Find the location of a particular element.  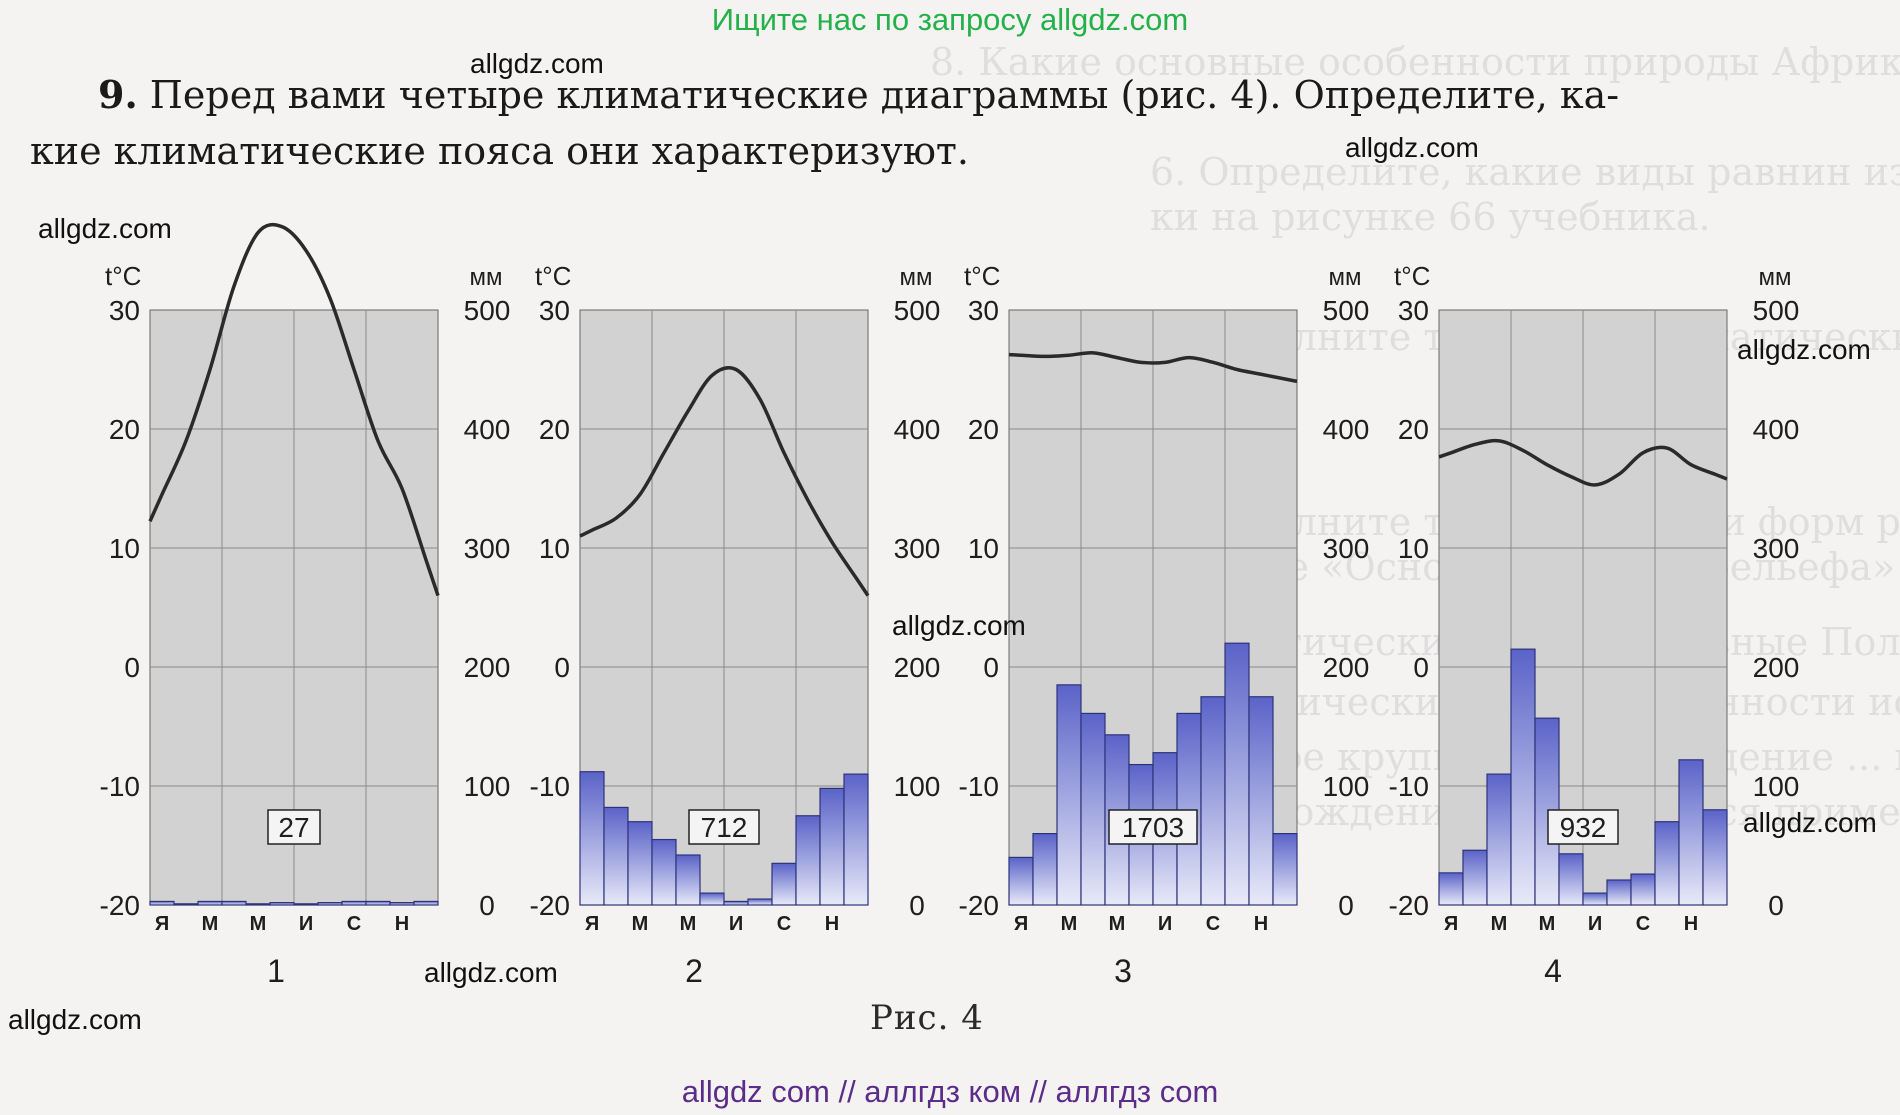

watermark-4: allgdz.com is located at coordinates (1804, 349).